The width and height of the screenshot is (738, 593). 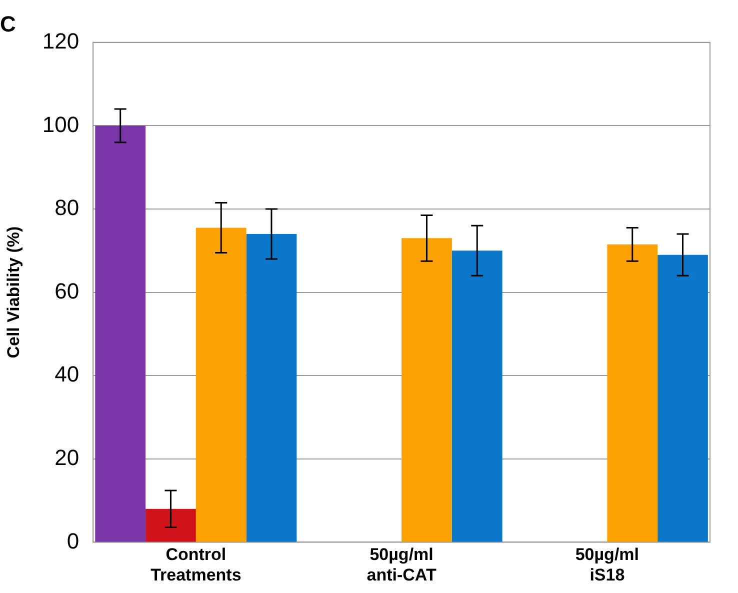 What do you see at coordinates (61, 41) in the screenshot?
I see `y-tick-label: 120` at bounding box center [61, 41].